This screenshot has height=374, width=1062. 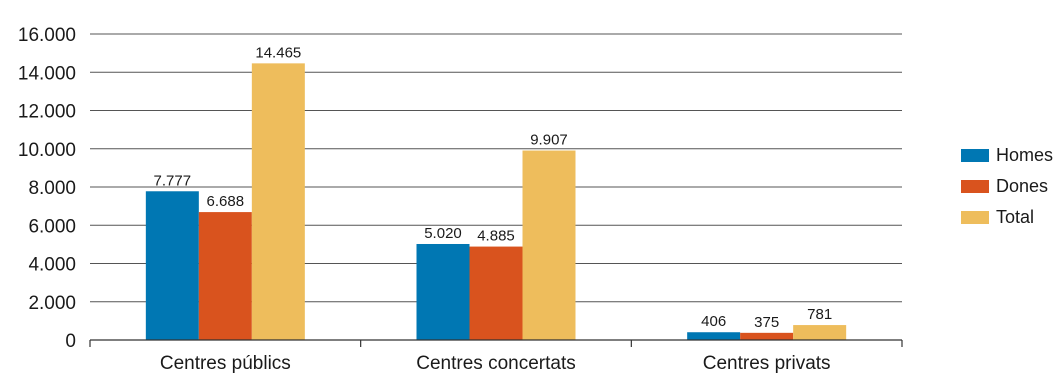 What do you see at coordinates (1024, 155) in the screenshot?
I see `legend-label: Homes` at bounding box center [1024, 155].